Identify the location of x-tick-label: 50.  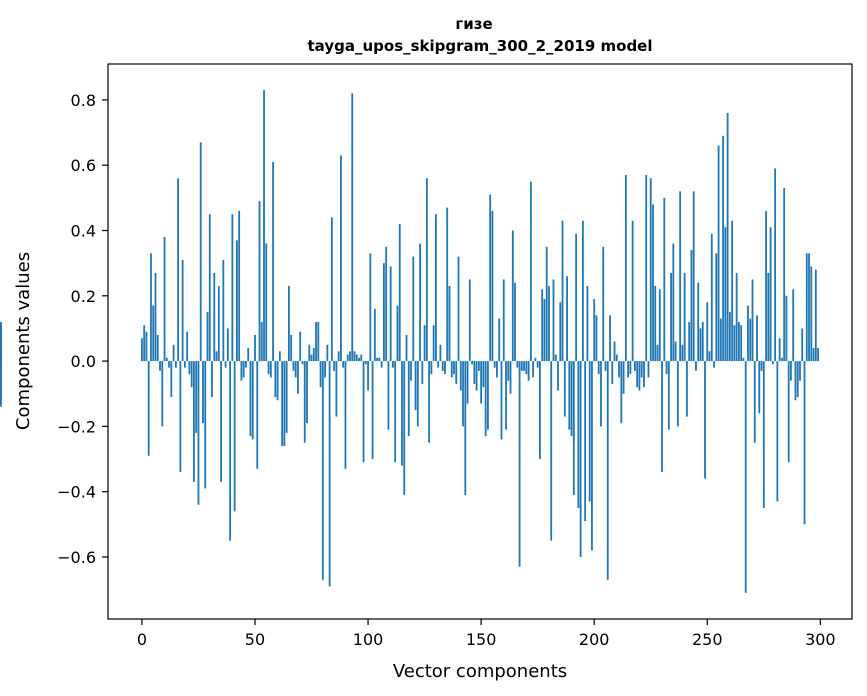
(255, 639).